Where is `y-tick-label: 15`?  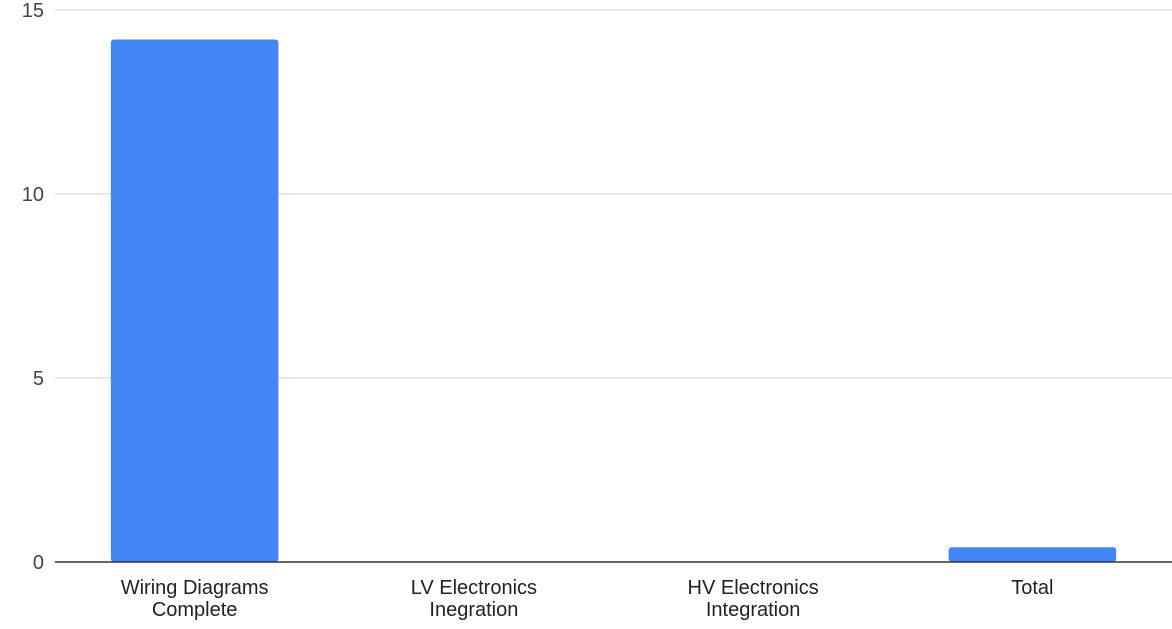
y-tick-label: 15 is located at coordinates (33, 11).